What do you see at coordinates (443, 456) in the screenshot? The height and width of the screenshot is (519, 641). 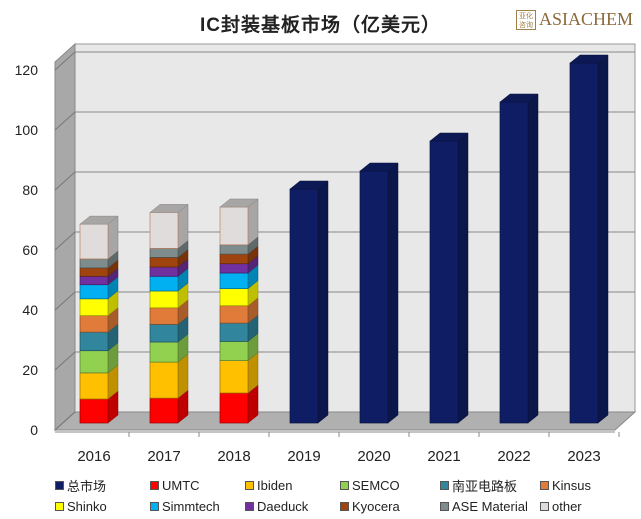 I see `x-tick-label: 2021` at bounding box center [443, 456].